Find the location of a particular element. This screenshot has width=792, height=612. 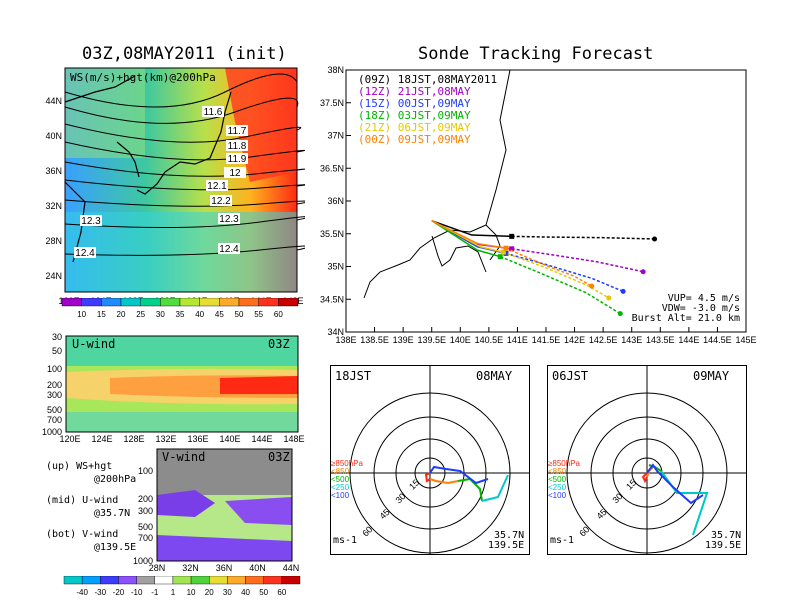

u-lon-tick: 120E is located at coordinates (69, 438).